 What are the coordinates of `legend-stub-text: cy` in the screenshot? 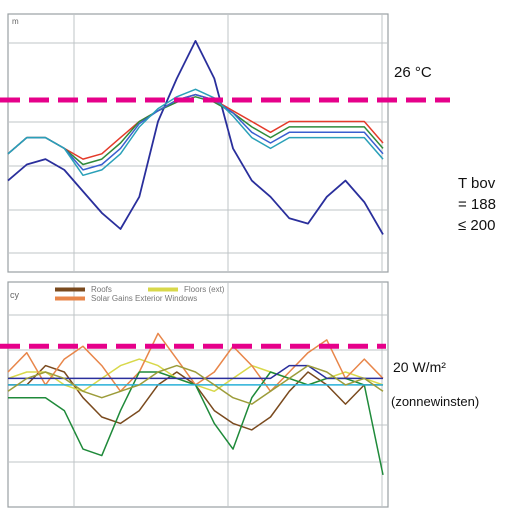 It's located at (15, 295).